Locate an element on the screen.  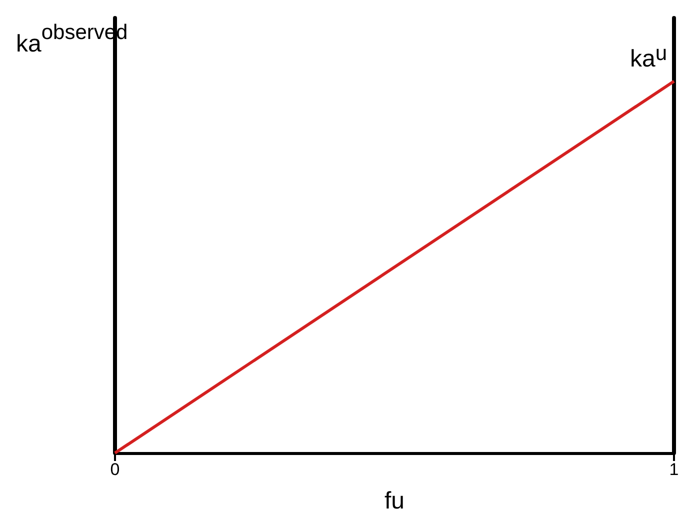
x-tick-label: 0 is located at coordinates (115, 469).